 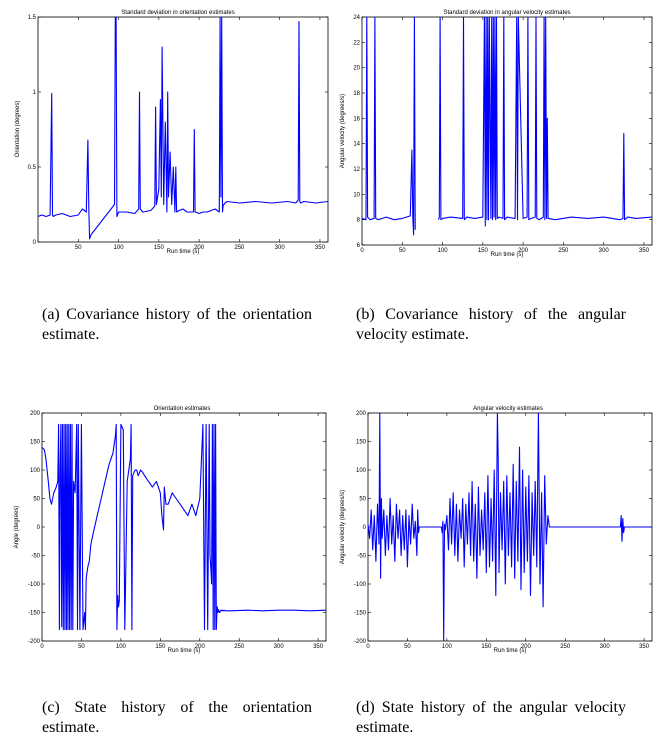 I want to click on chart-b-ylabel: Angular velocity (degrees/s), so click(x=343, y=131).